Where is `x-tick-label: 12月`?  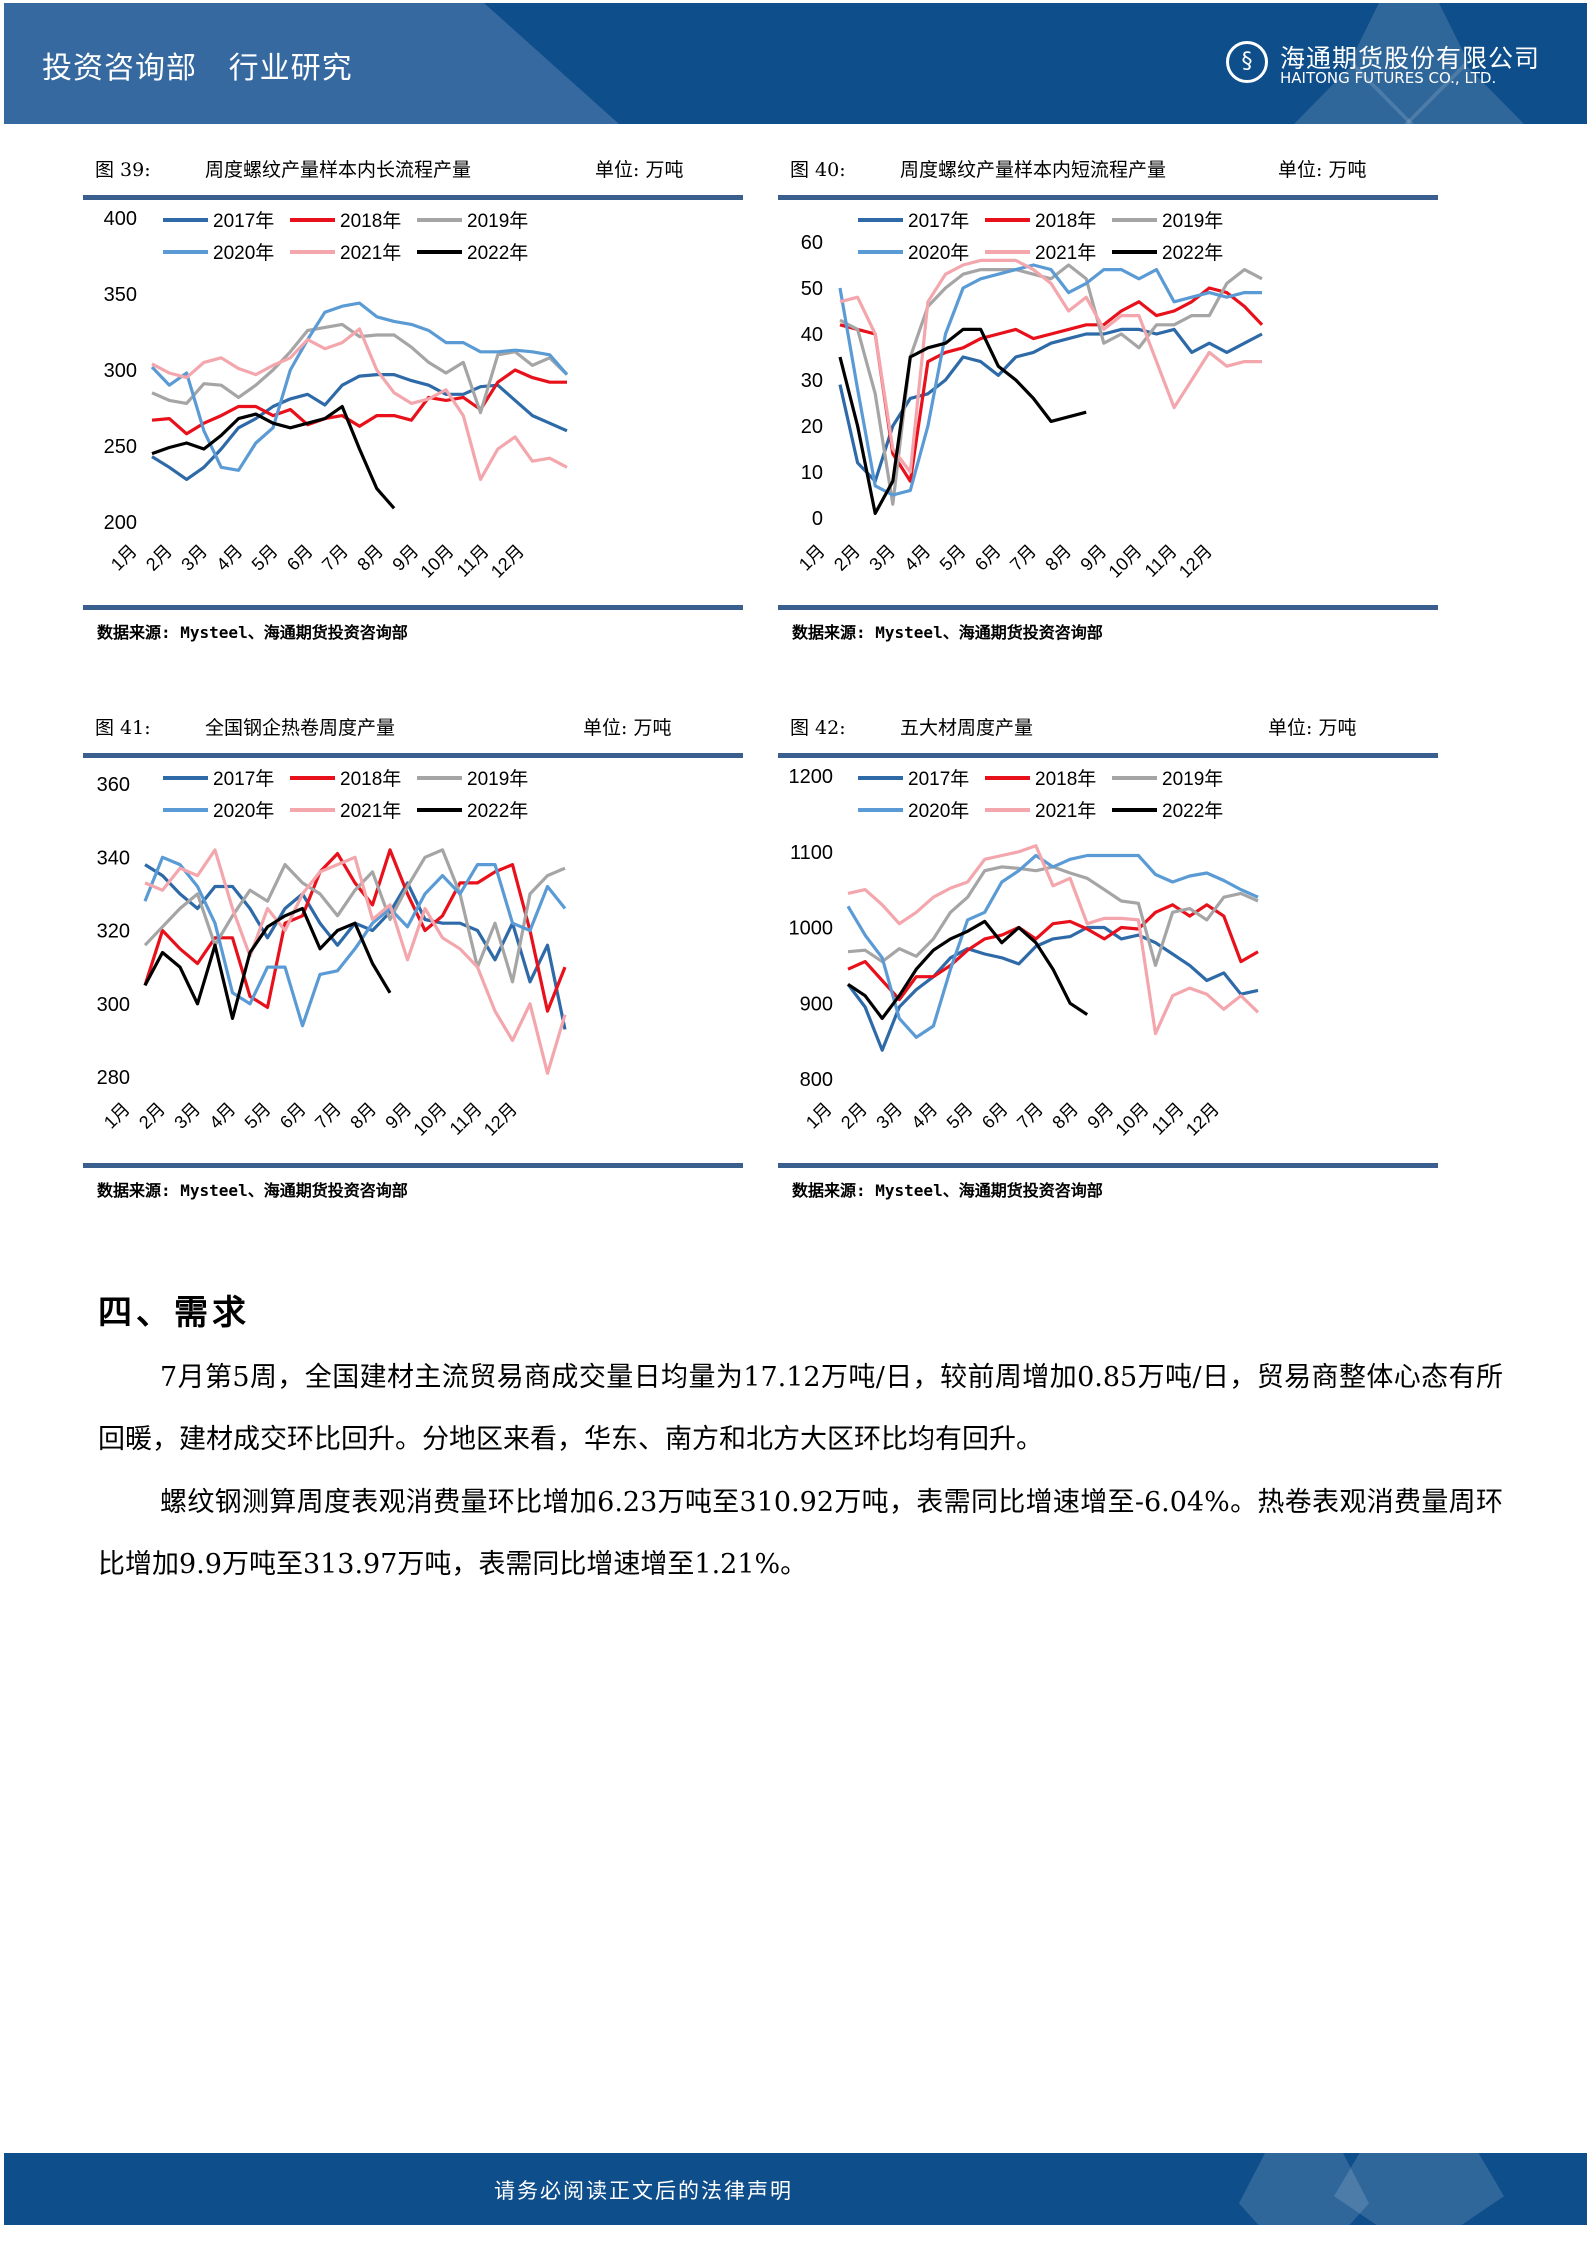 x-tick-label: 12月 is located at coordinates (1195, 561).